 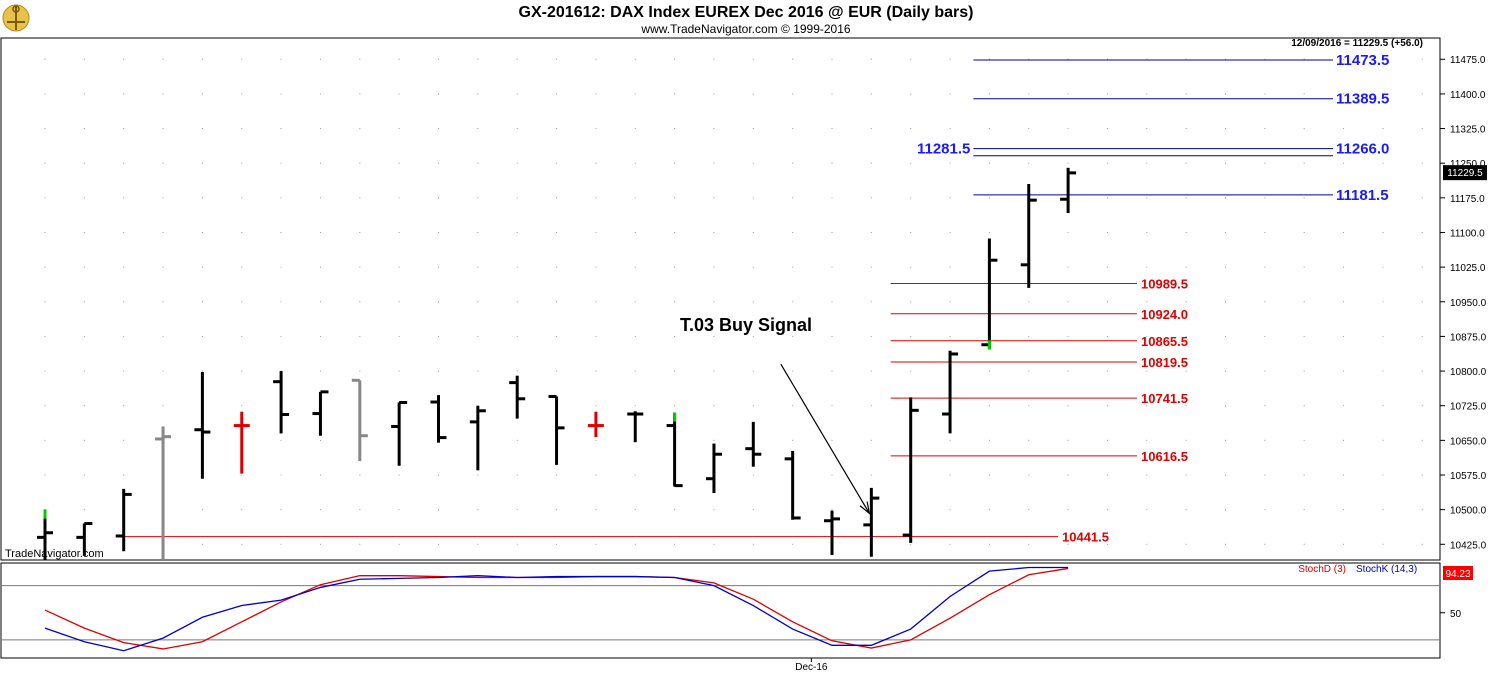 I want to click on x-axis-label: Dec-16, so click(x=811, y=667).